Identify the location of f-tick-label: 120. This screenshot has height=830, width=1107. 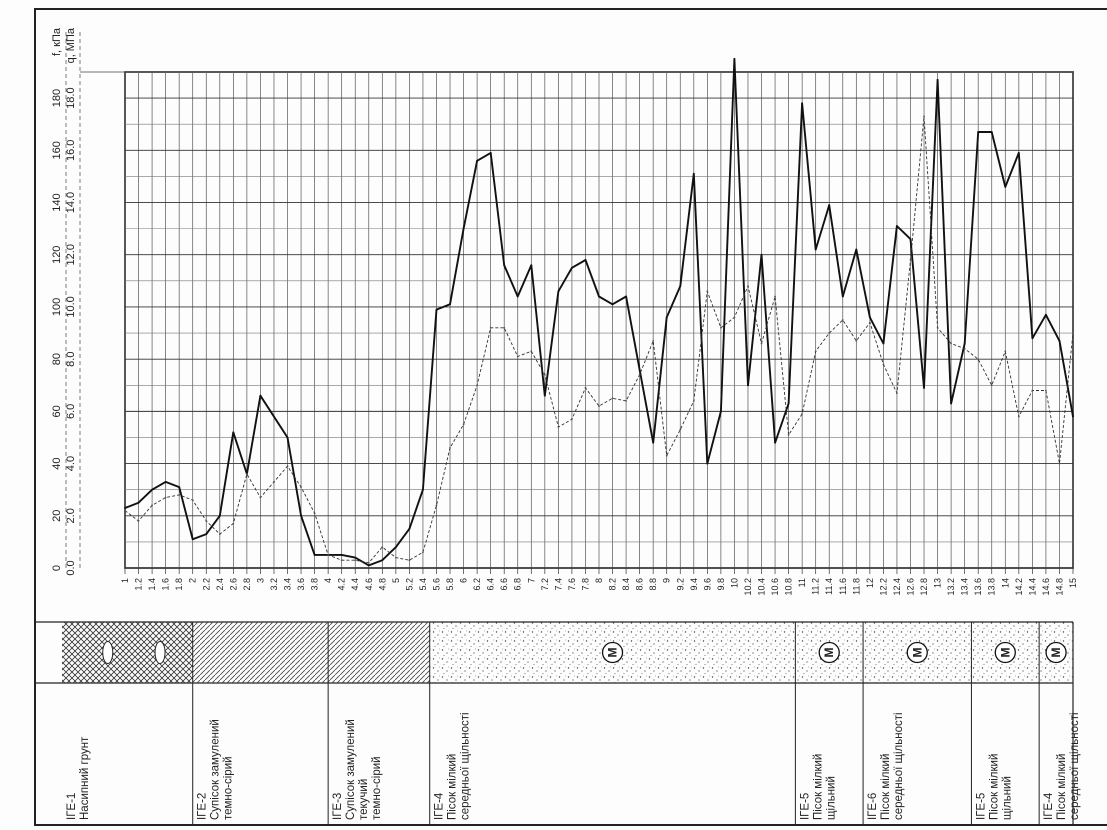
(57, 255).